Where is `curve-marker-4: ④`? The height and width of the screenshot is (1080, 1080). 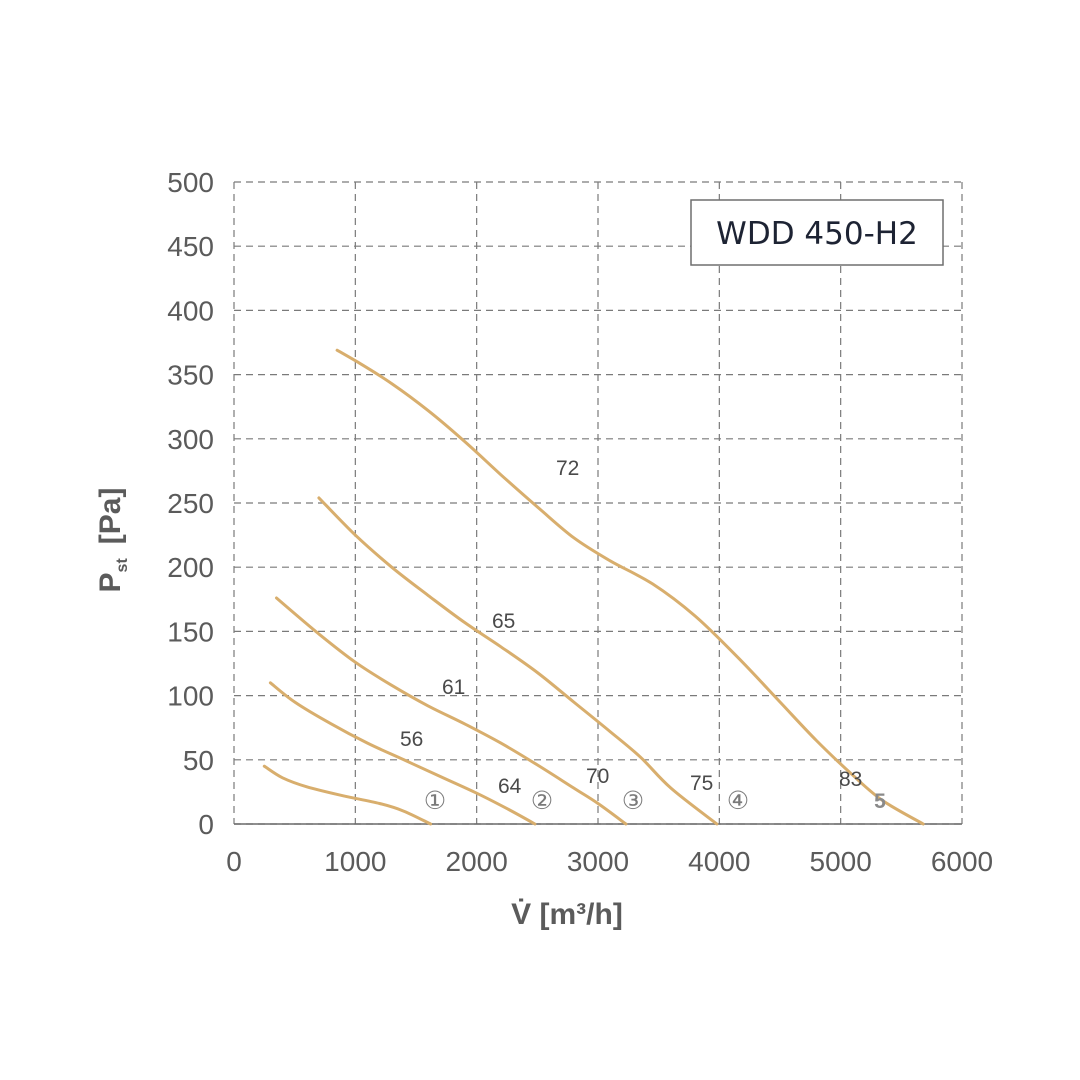
curve-marker-4: ④ is located at coordinates (738, 800).